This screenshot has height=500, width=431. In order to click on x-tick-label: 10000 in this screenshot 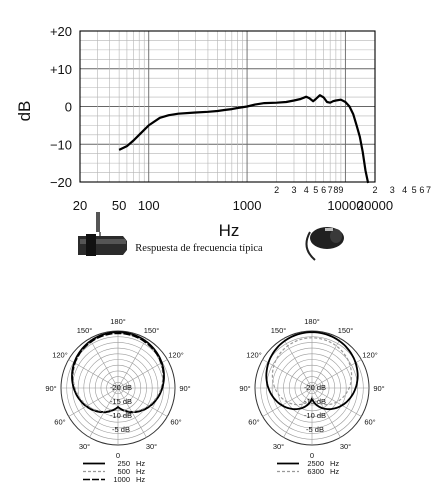, I will do `click(345, 205)`.